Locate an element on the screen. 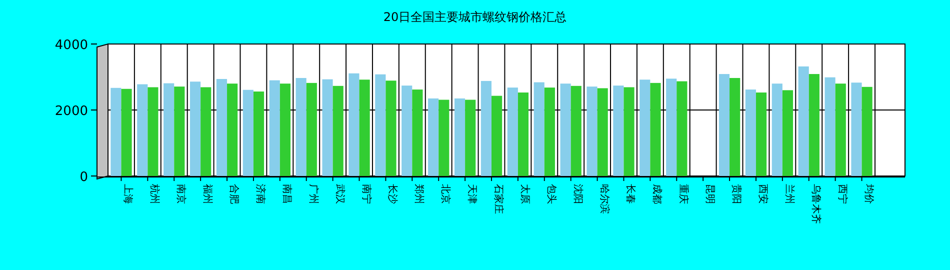 This screenshot has width=950, height=270. x-tick-label: 昆明 is located at coordinates (710, 194).